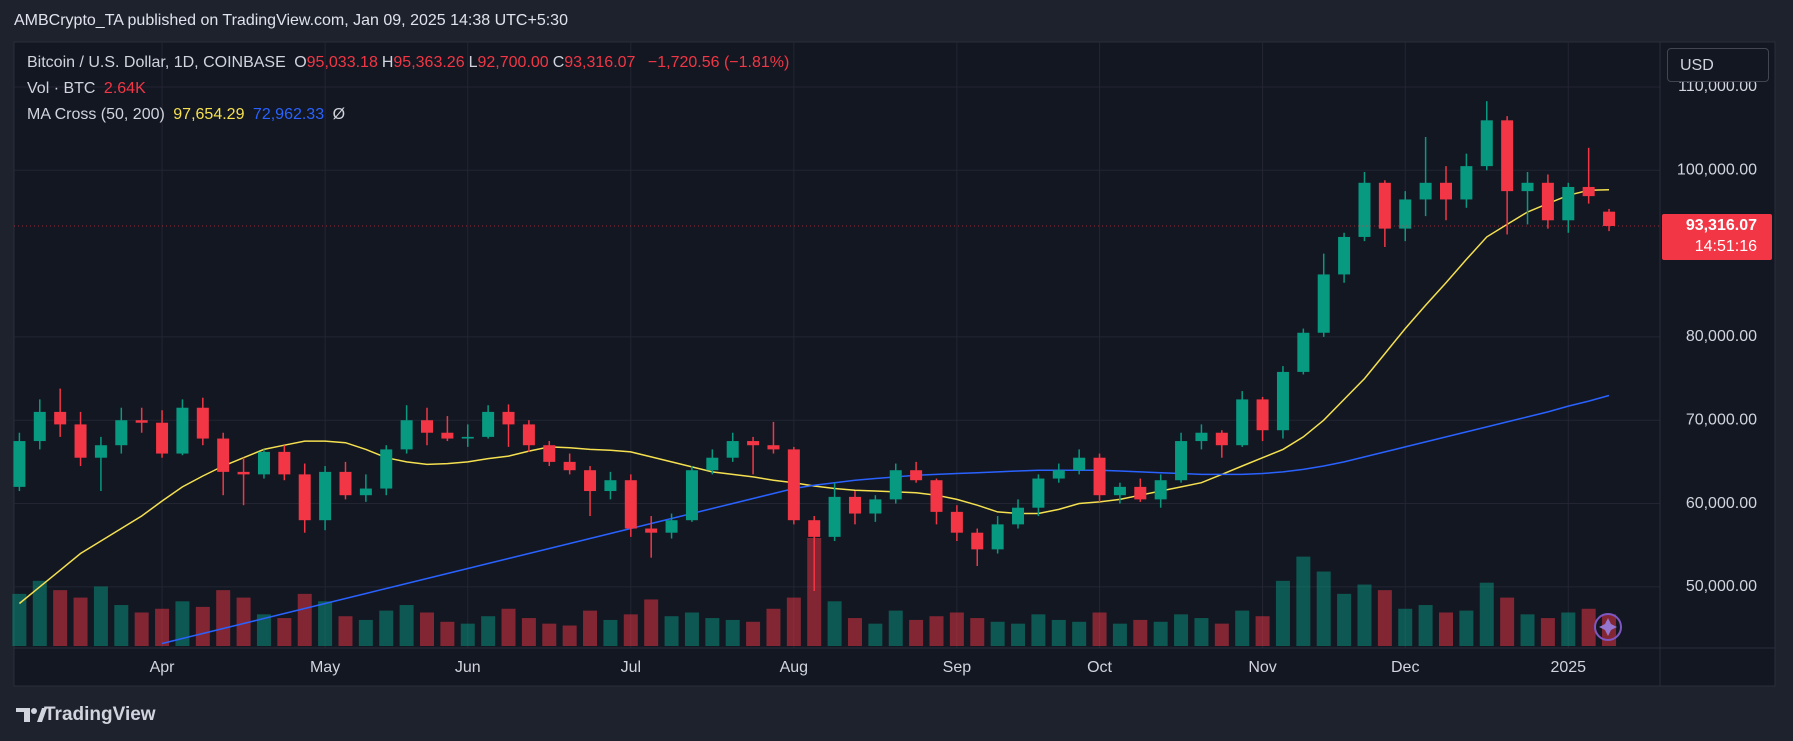 Image resolution: width=1793 pixels, height=741 pixels. Describe the element at coordinates (1721, 503) in the screenshot. I see `y-tick-label: 60,000.00` at that location.